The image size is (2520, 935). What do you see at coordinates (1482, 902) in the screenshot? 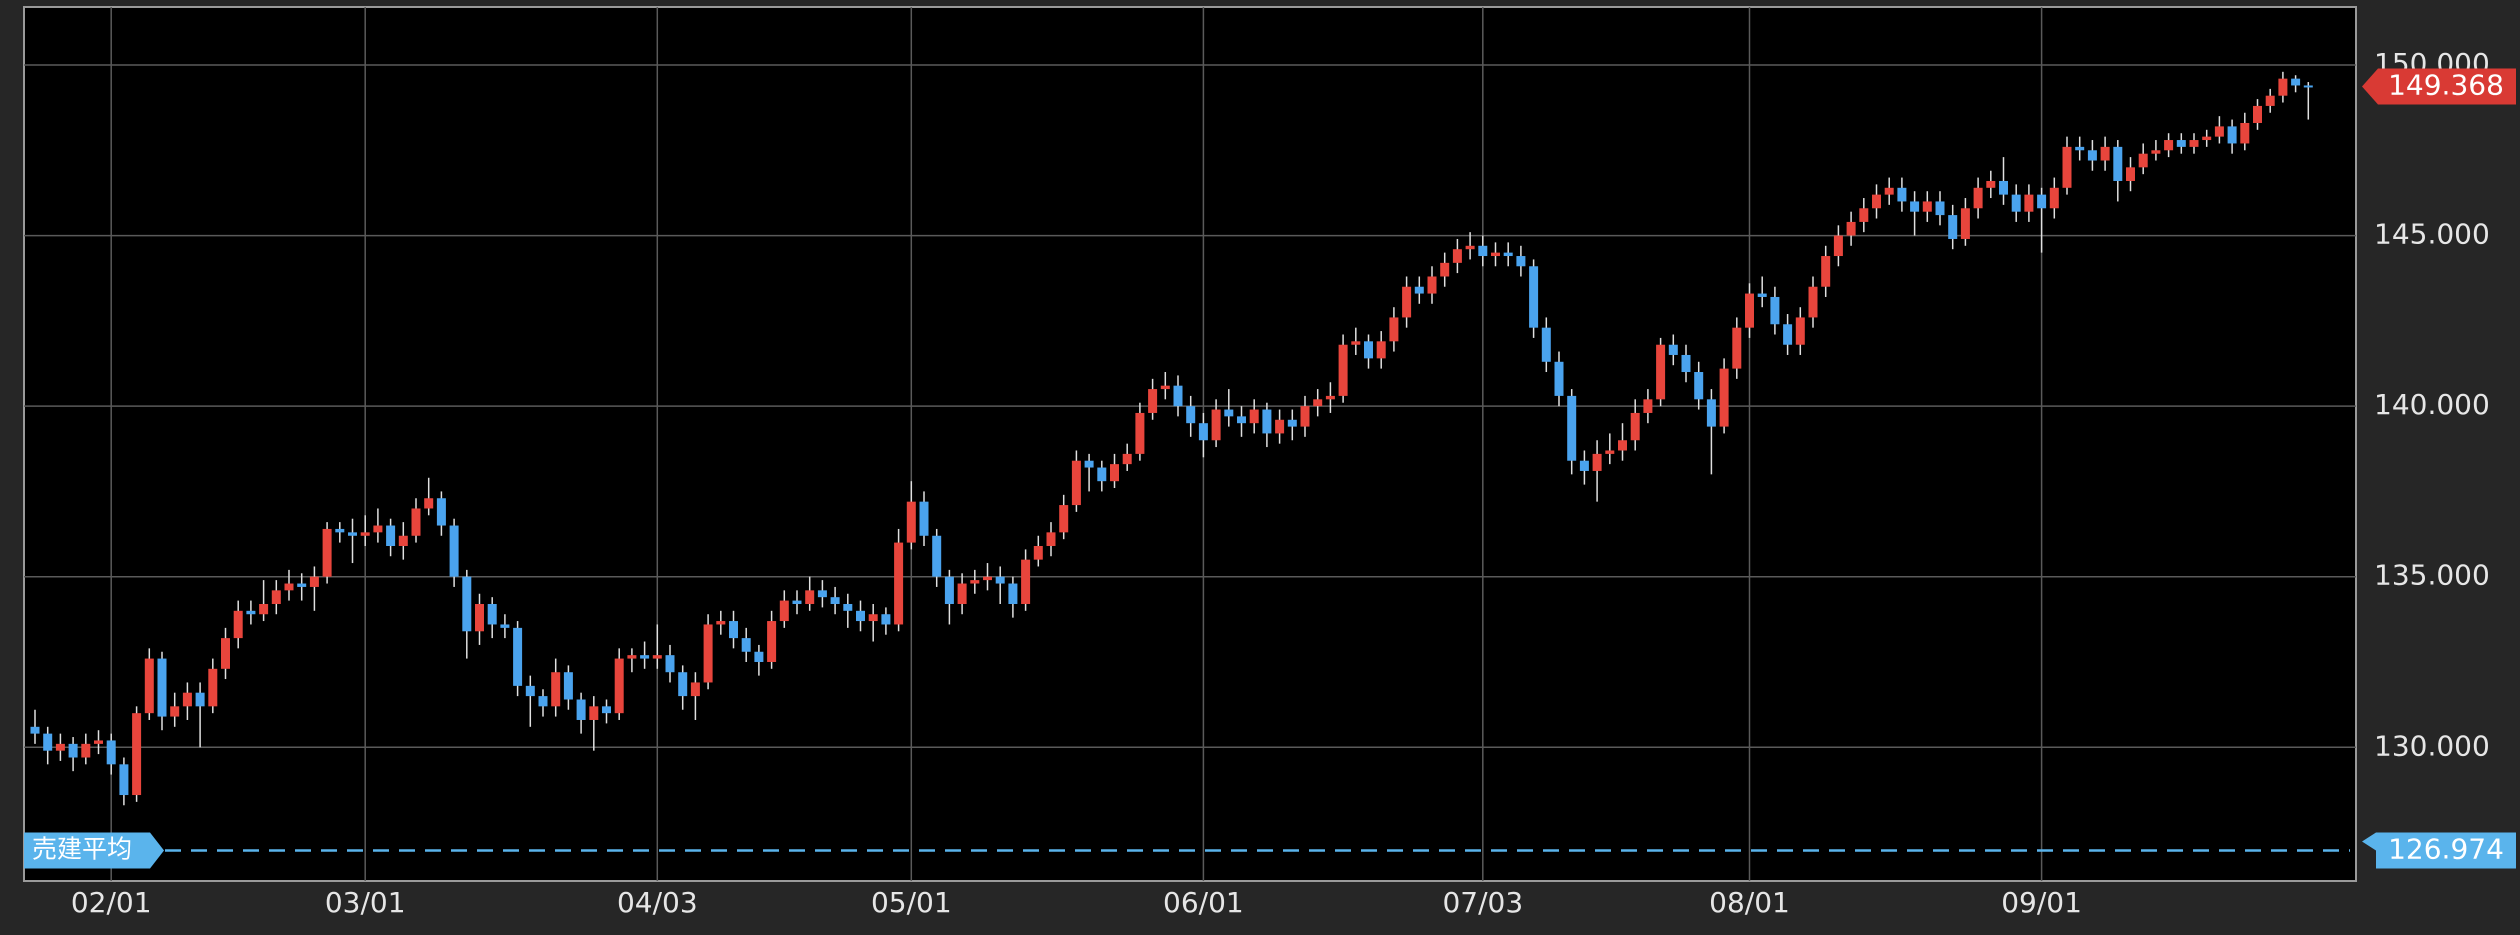
I see `x-tick-label: 07/03` at bounding box center [1482, 902].